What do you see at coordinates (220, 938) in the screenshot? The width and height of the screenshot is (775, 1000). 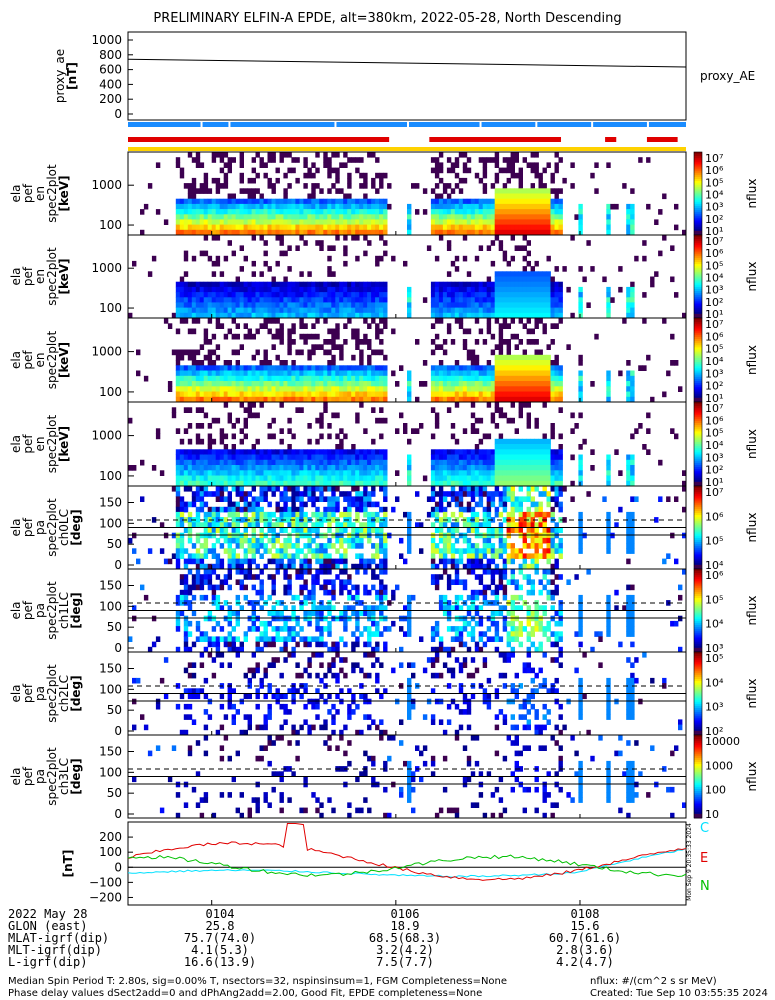 I see `info-col1-2: 75.7(74.0)` at bounding box center [220, 938].